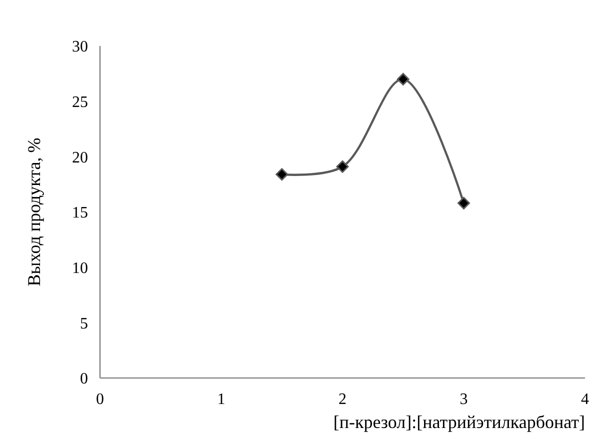 This screenshot has height=448, width=600. I want to click on y-tick-label: 30, so click(80, 47).